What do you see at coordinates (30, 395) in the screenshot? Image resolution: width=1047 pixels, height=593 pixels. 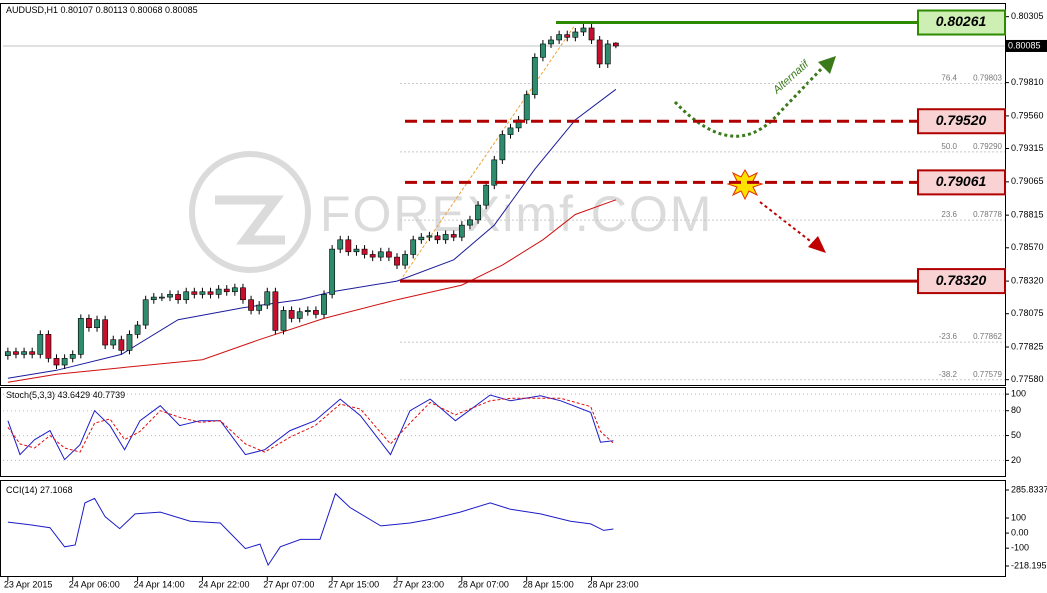 I see `stoch-title: Stoch(5,3,3)` at bounding box center [30, 395].